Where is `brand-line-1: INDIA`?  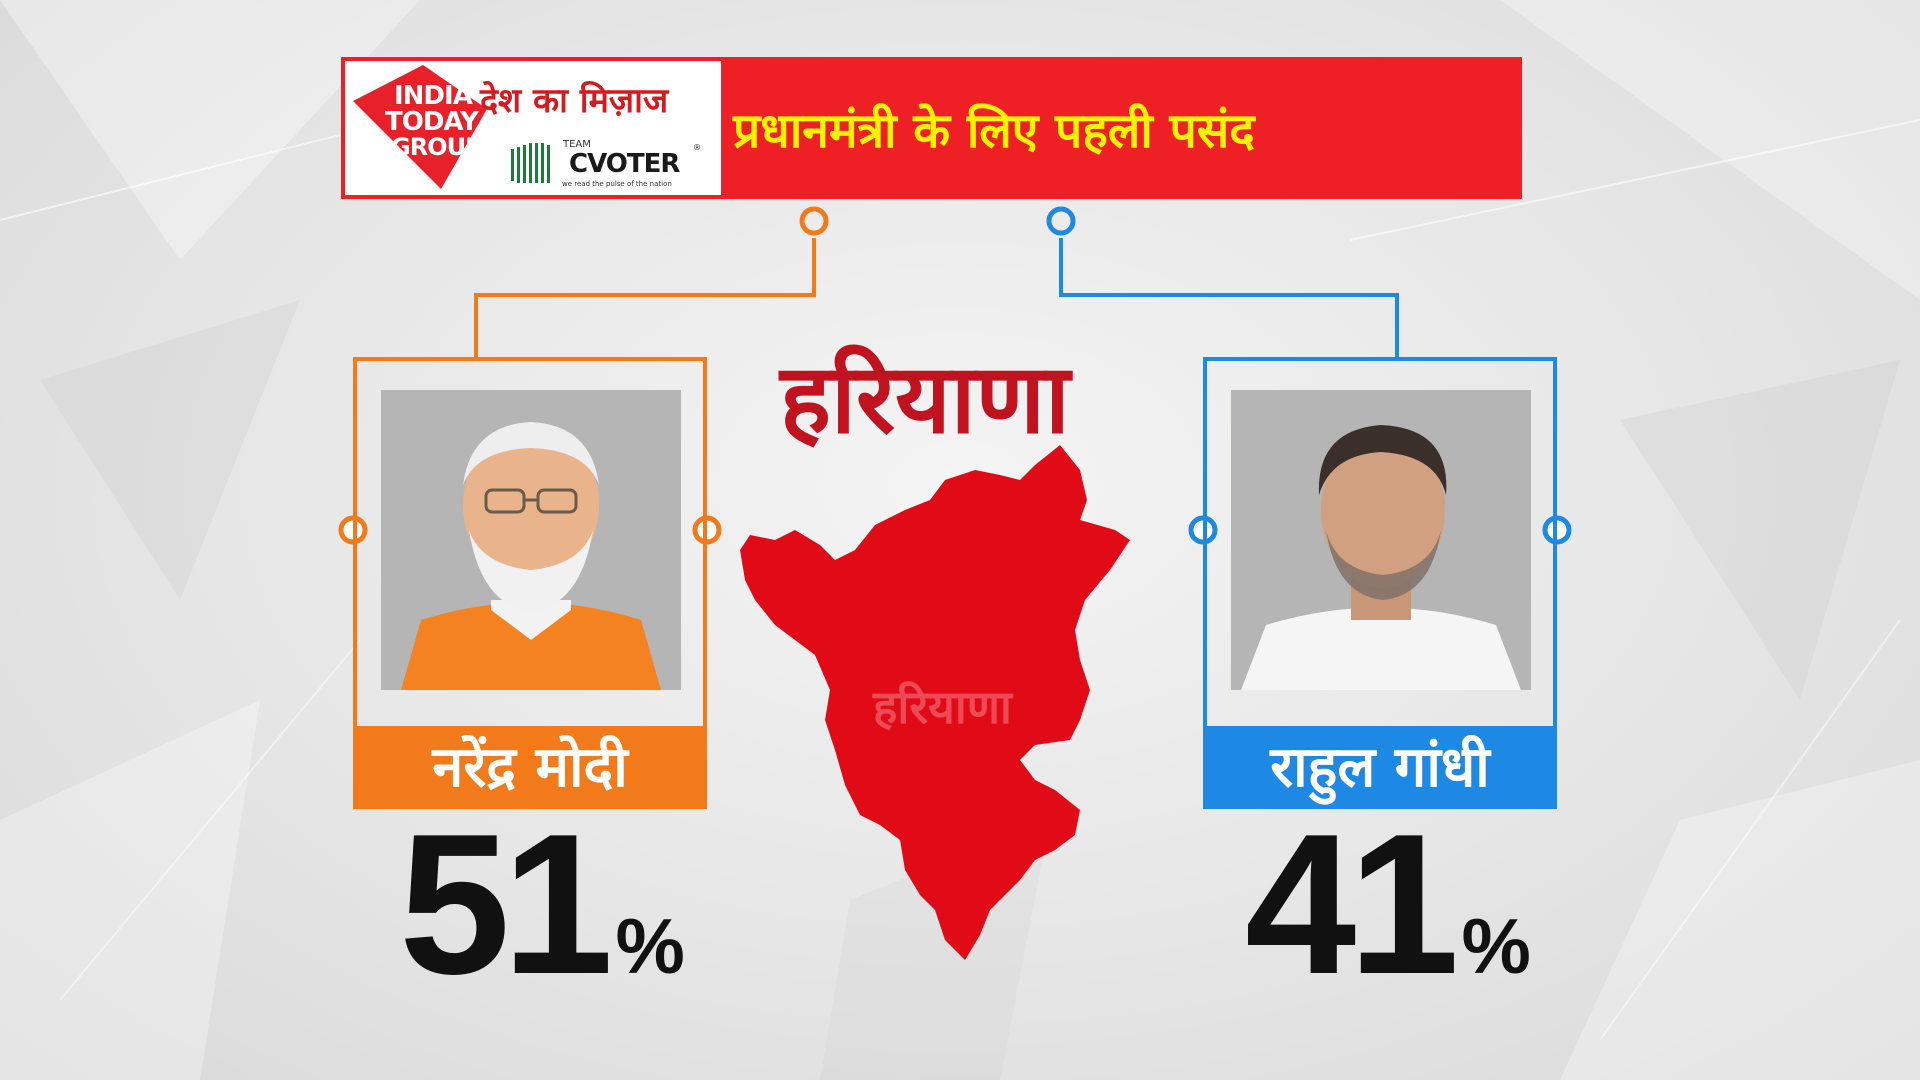 brand-line-1: INDIA is located at coordinates (433, 96).